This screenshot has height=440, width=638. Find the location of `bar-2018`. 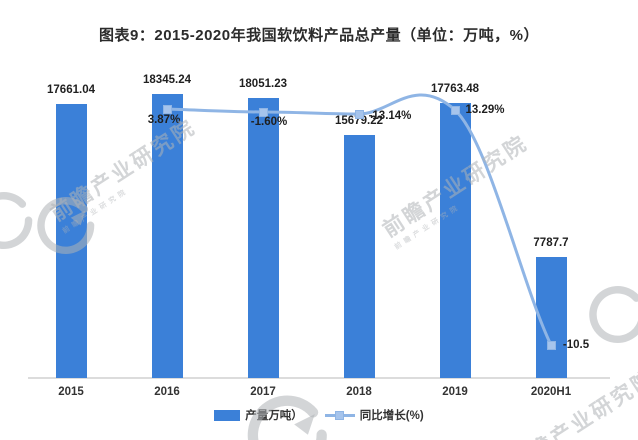

bar-2018 is located at coordinates (359, 256).